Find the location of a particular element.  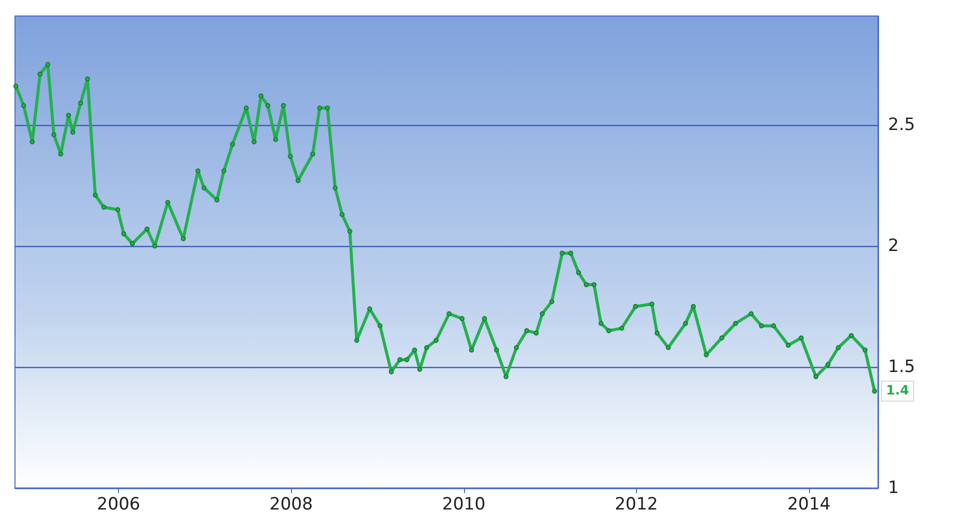

y-tick-label: 1 is located at coordinates (893, 488).